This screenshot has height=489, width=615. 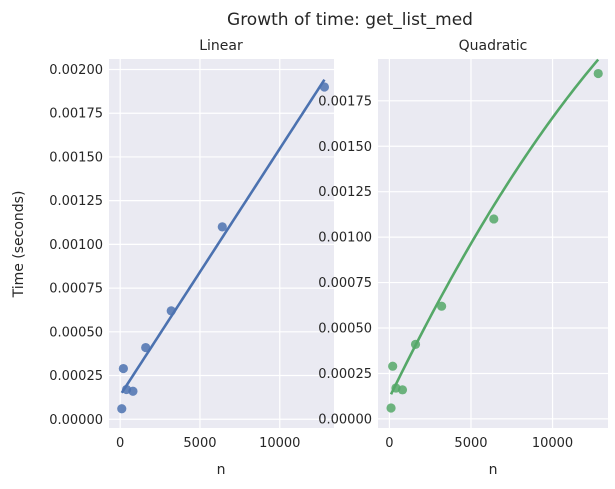 What do you see at coordinates (345, 329) in the screenshot?
I see `quadratic-y-tick-label: 0.00050` at bounding box center [345, 329].